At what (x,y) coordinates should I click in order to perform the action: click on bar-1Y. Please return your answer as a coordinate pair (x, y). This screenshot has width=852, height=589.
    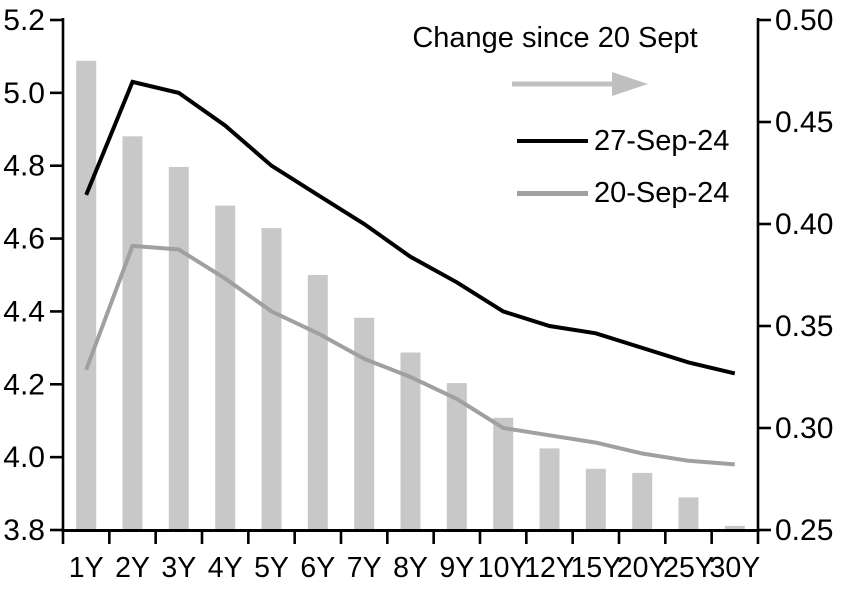
    Looking at the image, I should click on (86, 295).